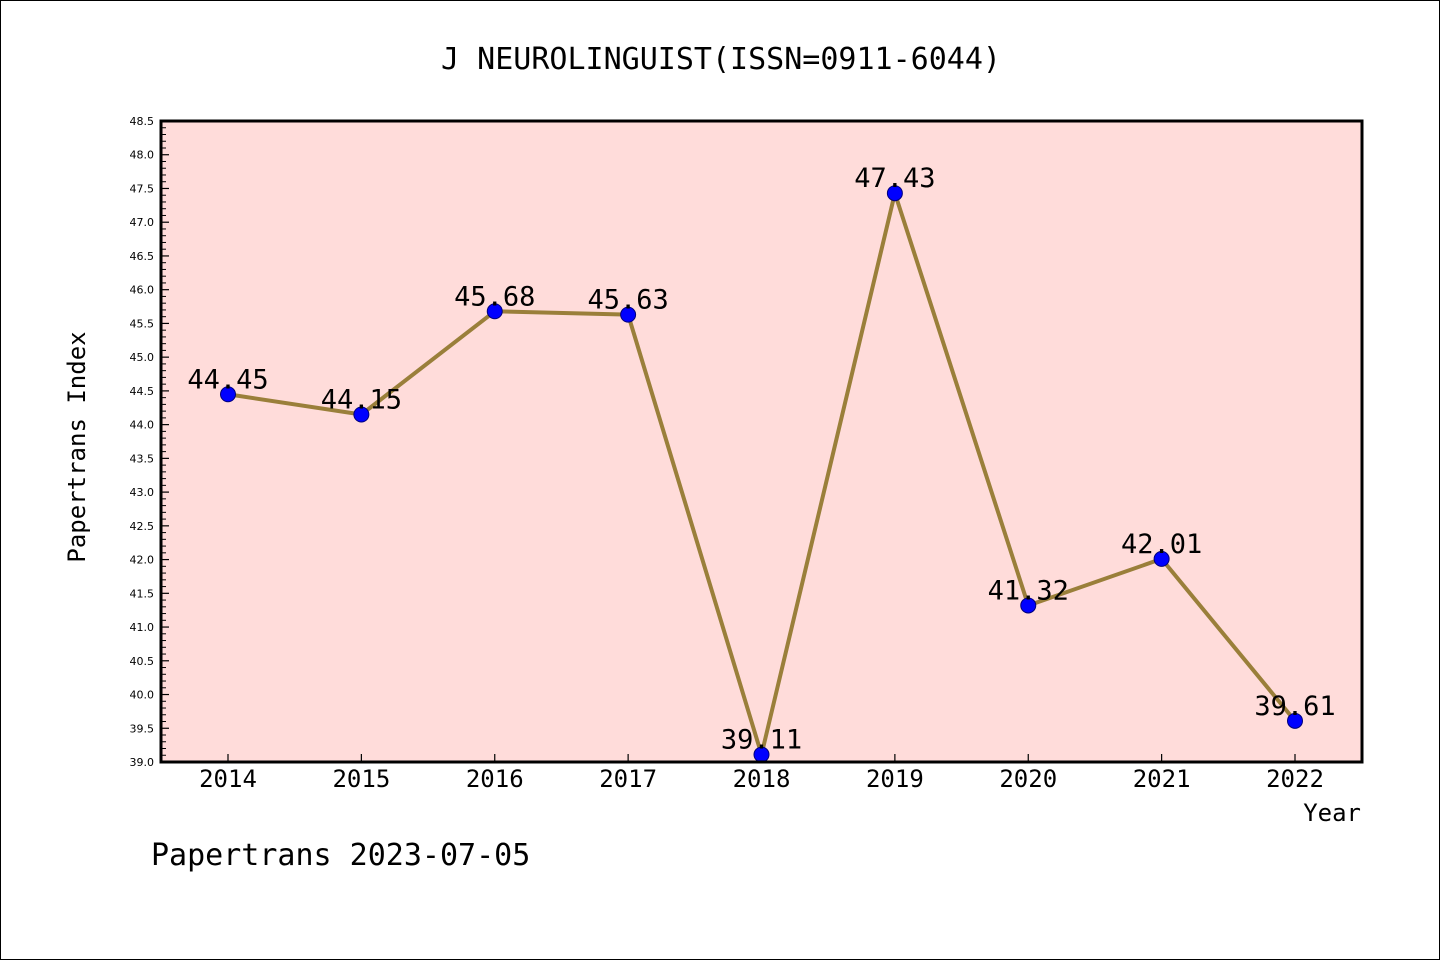 Image resolution: width=1440 pixels, height=961 pixels. Describe the element at coordinates (627, 300) in the screenshot. I see `data-label: 45.63` at that location.